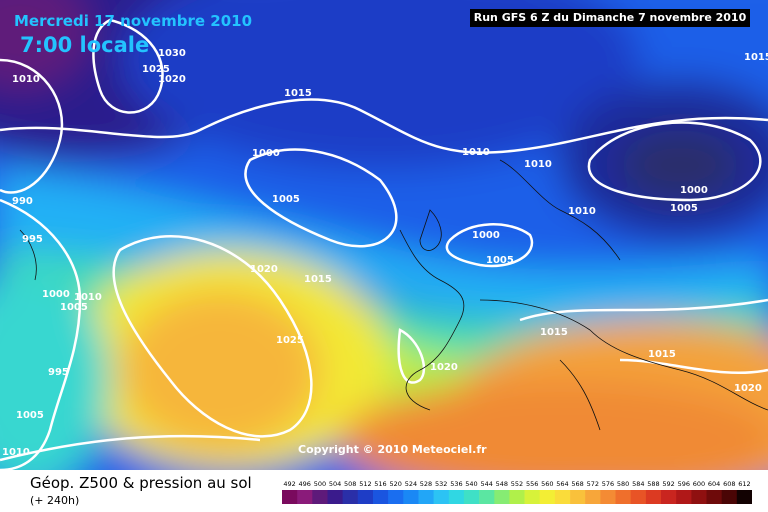  I want to click on scale-label: 520, so click(395, 484).